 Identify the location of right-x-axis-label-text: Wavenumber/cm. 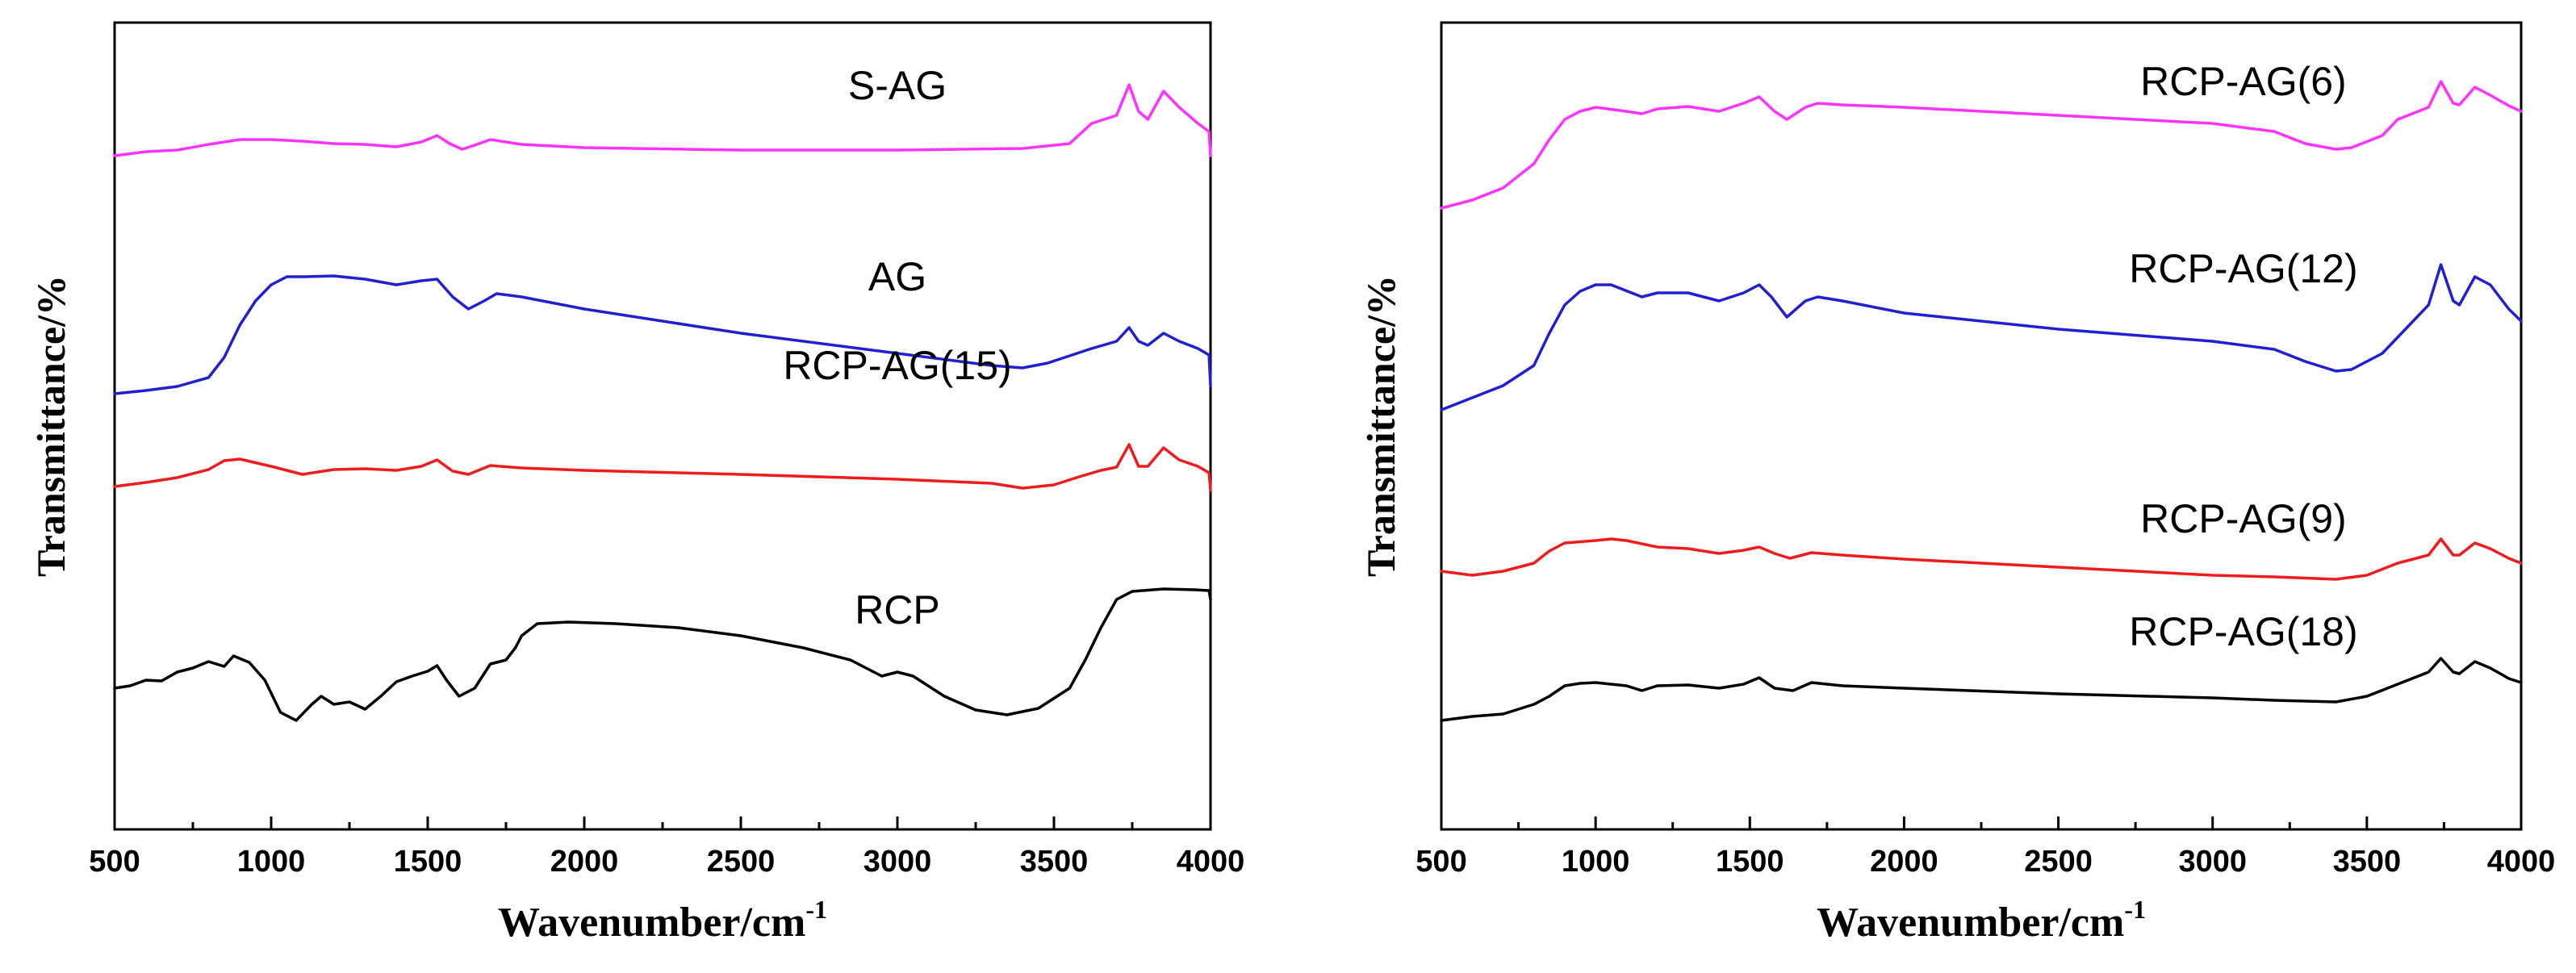
(1970, 923).